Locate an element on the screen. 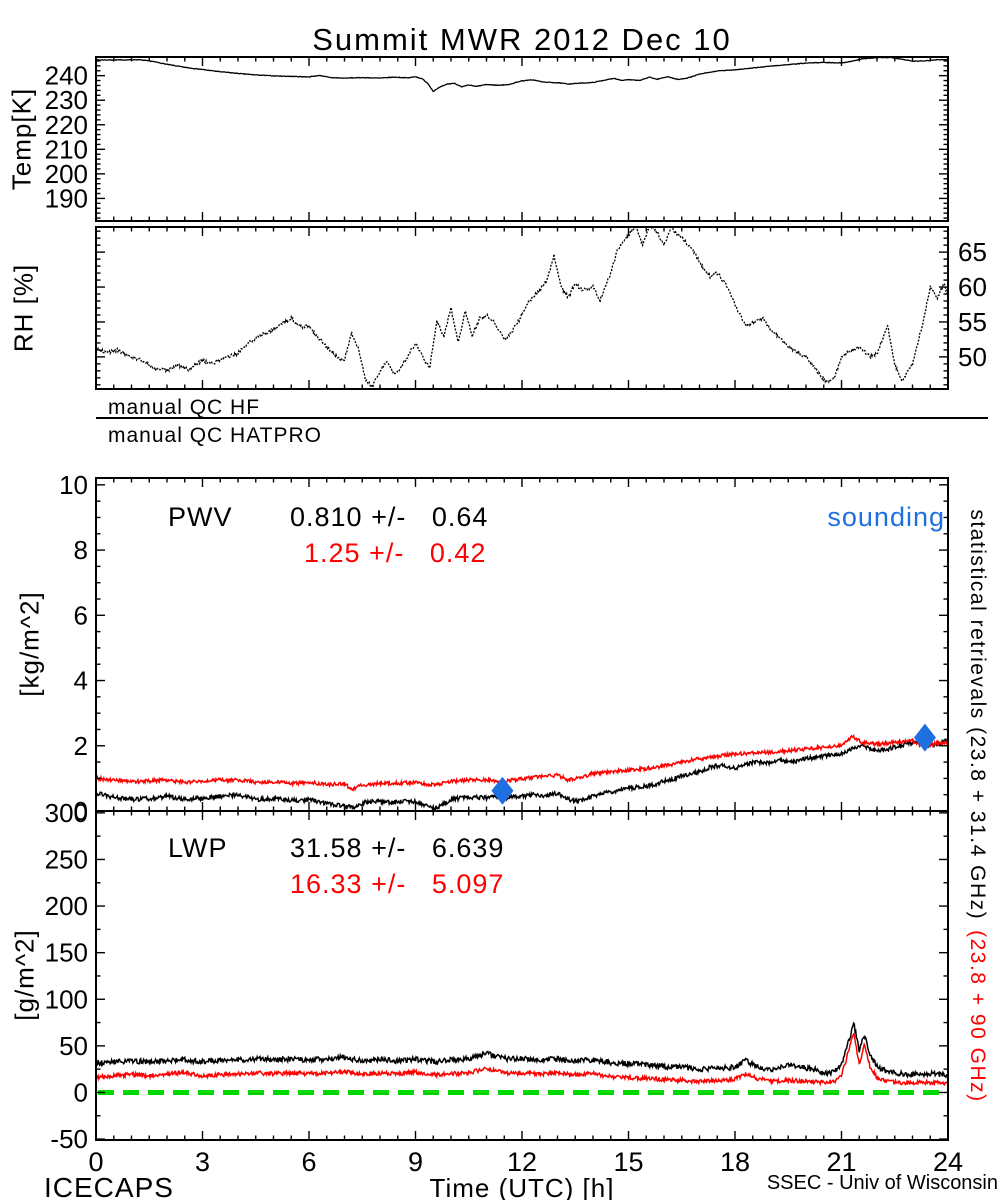 The image size is (1000, 1200). rh-ytick-label: 55 is located at coordinates (972, 322).